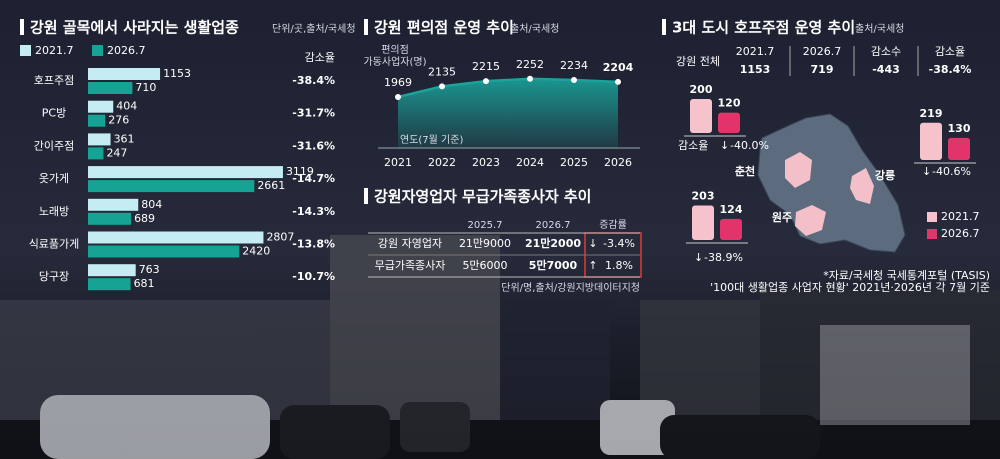 The width and height of the screenshot is (1000, 459). Describe the element at coordinates (54, 113) in the screenshot. I see `category-label: PC방` at that location.